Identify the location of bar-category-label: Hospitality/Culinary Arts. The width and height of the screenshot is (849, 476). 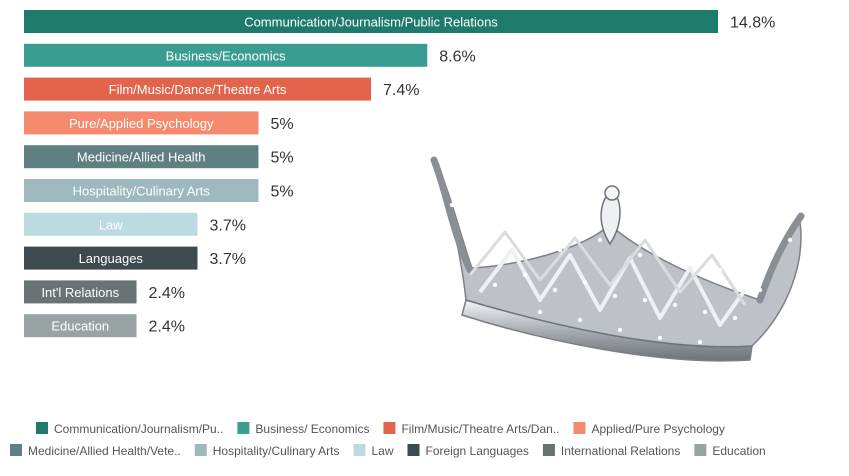
(142, 191).